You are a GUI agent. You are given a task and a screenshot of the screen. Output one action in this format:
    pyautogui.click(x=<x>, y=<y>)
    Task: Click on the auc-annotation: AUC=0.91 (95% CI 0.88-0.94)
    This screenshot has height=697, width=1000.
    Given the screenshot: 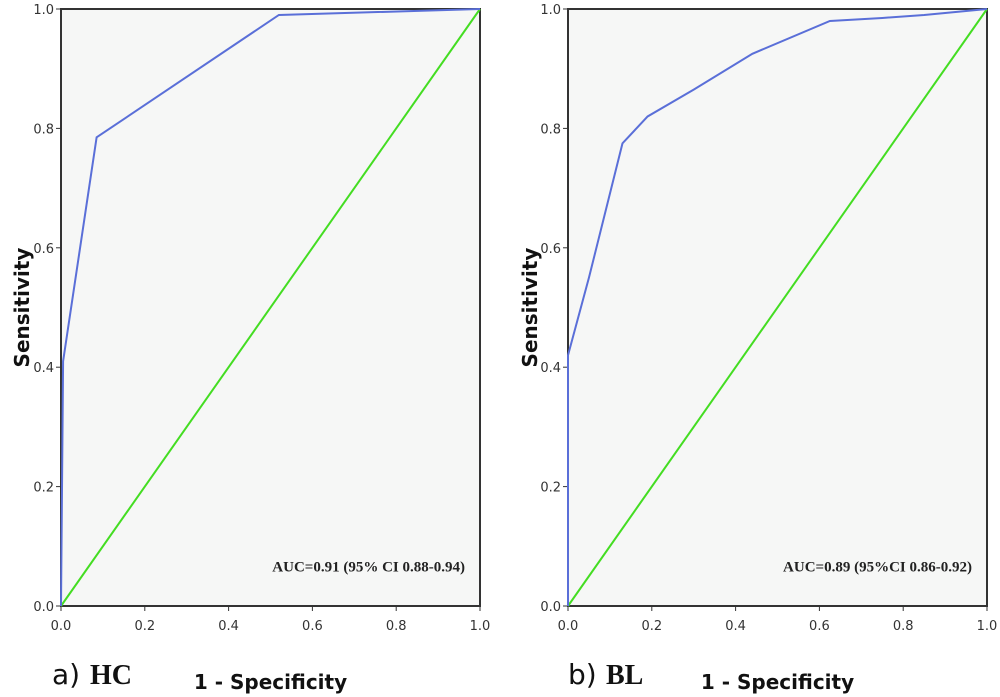 What is the action you would take?
    pyautogui.click(x=368, y=567)
    